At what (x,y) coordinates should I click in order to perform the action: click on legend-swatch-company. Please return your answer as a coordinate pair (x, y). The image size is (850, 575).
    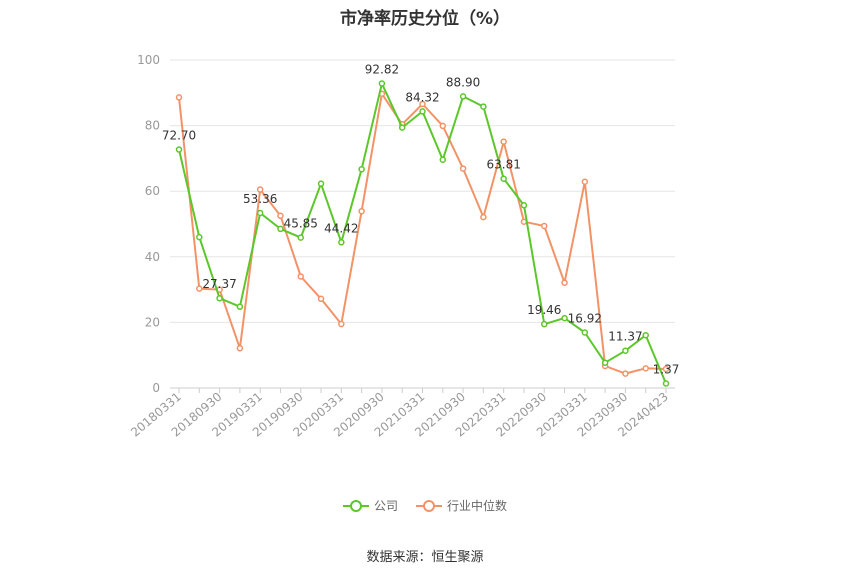
    Looking at the image, I should click on (355, 506).